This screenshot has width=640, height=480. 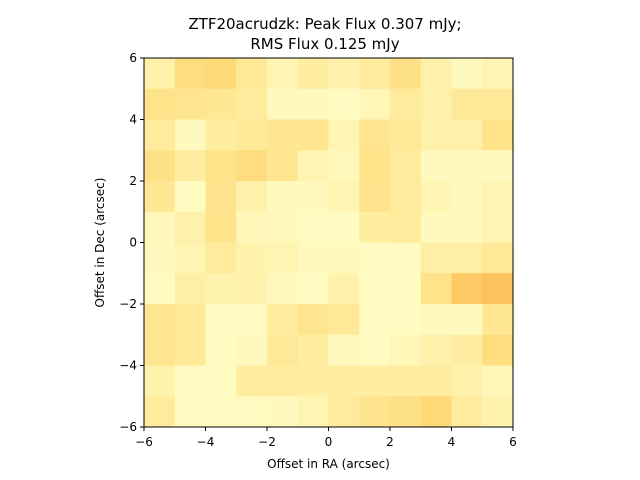 I want to click on y-tick-label: 6, so click(x=133, y=58).